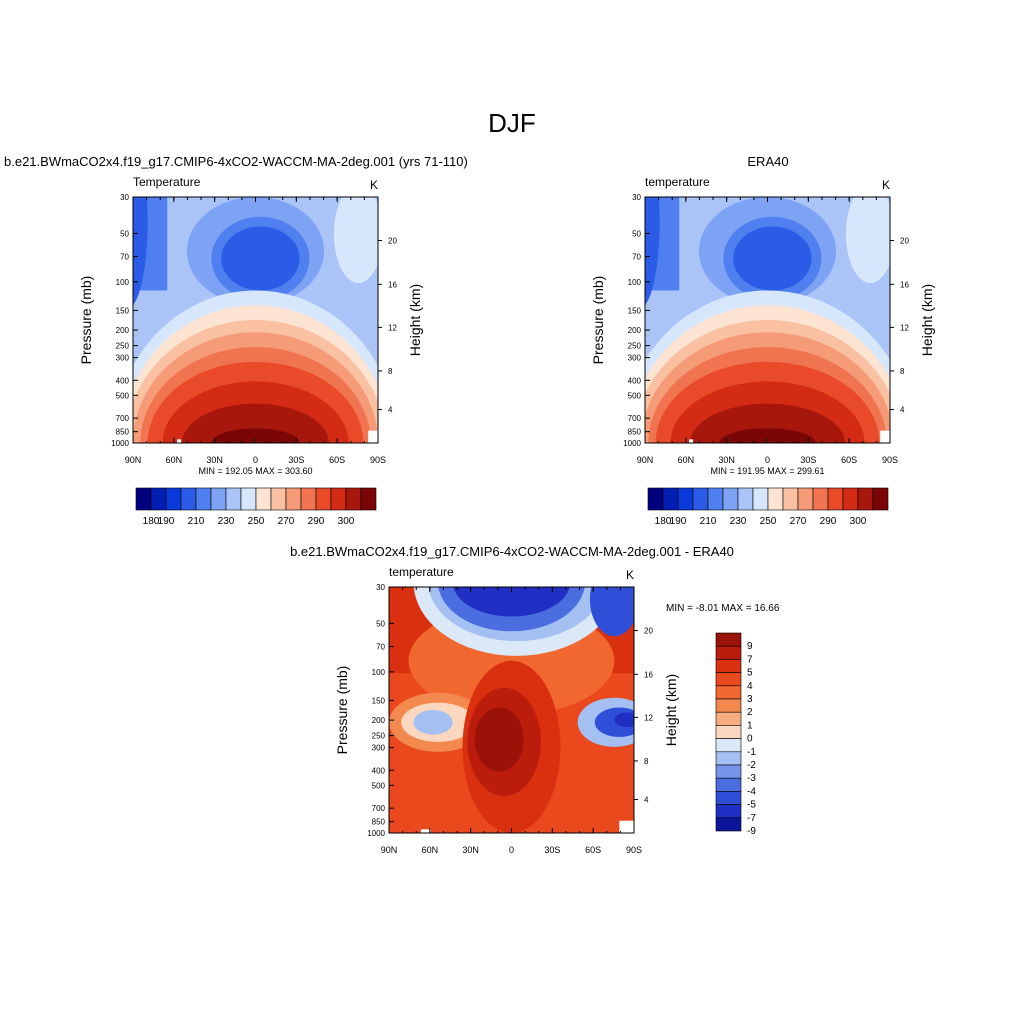 The height and width of the screenshot is (1024, 1024). Describe the element at coordinates (886, 185) in the screenshot. I see `panel2-unit-label: K` at that location.